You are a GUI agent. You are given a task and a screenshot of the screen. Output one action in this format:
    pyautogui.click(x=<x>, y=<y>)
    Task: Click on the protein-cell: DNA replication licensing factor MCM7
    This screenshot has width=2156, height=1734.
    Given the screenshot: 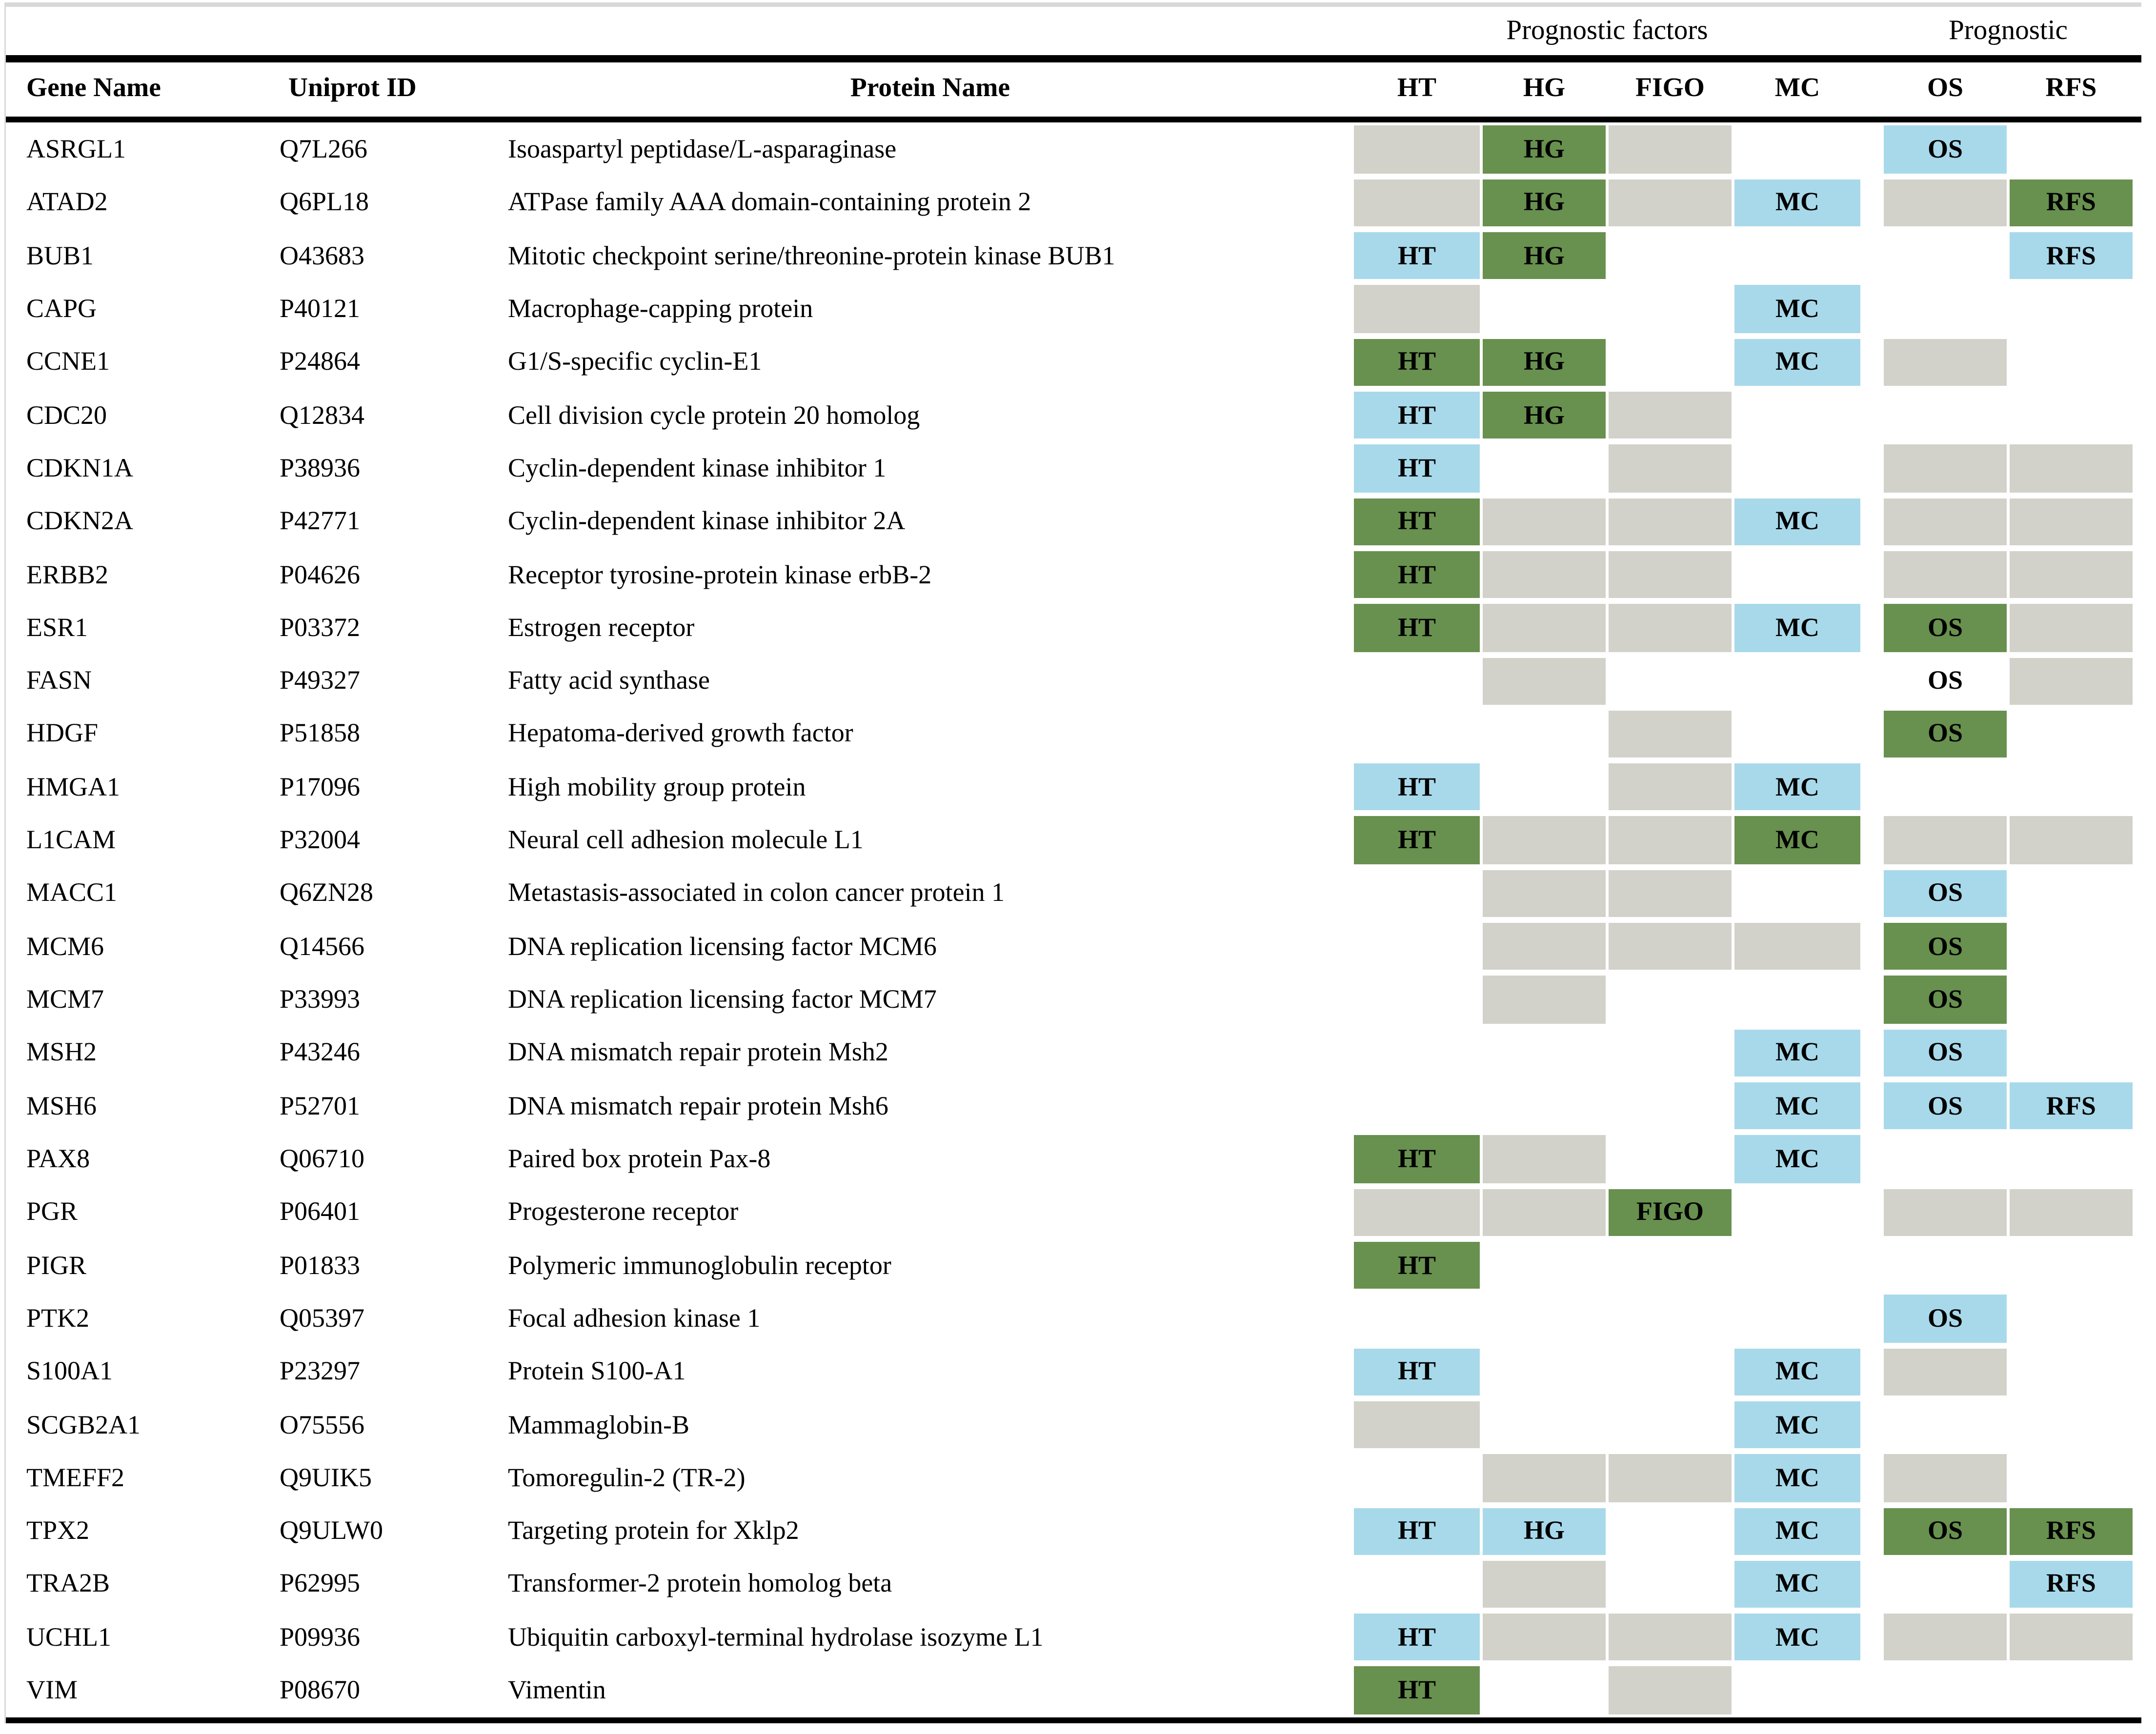 What is the action you would take?
    pyautogui.click(x=722, y=999)
    